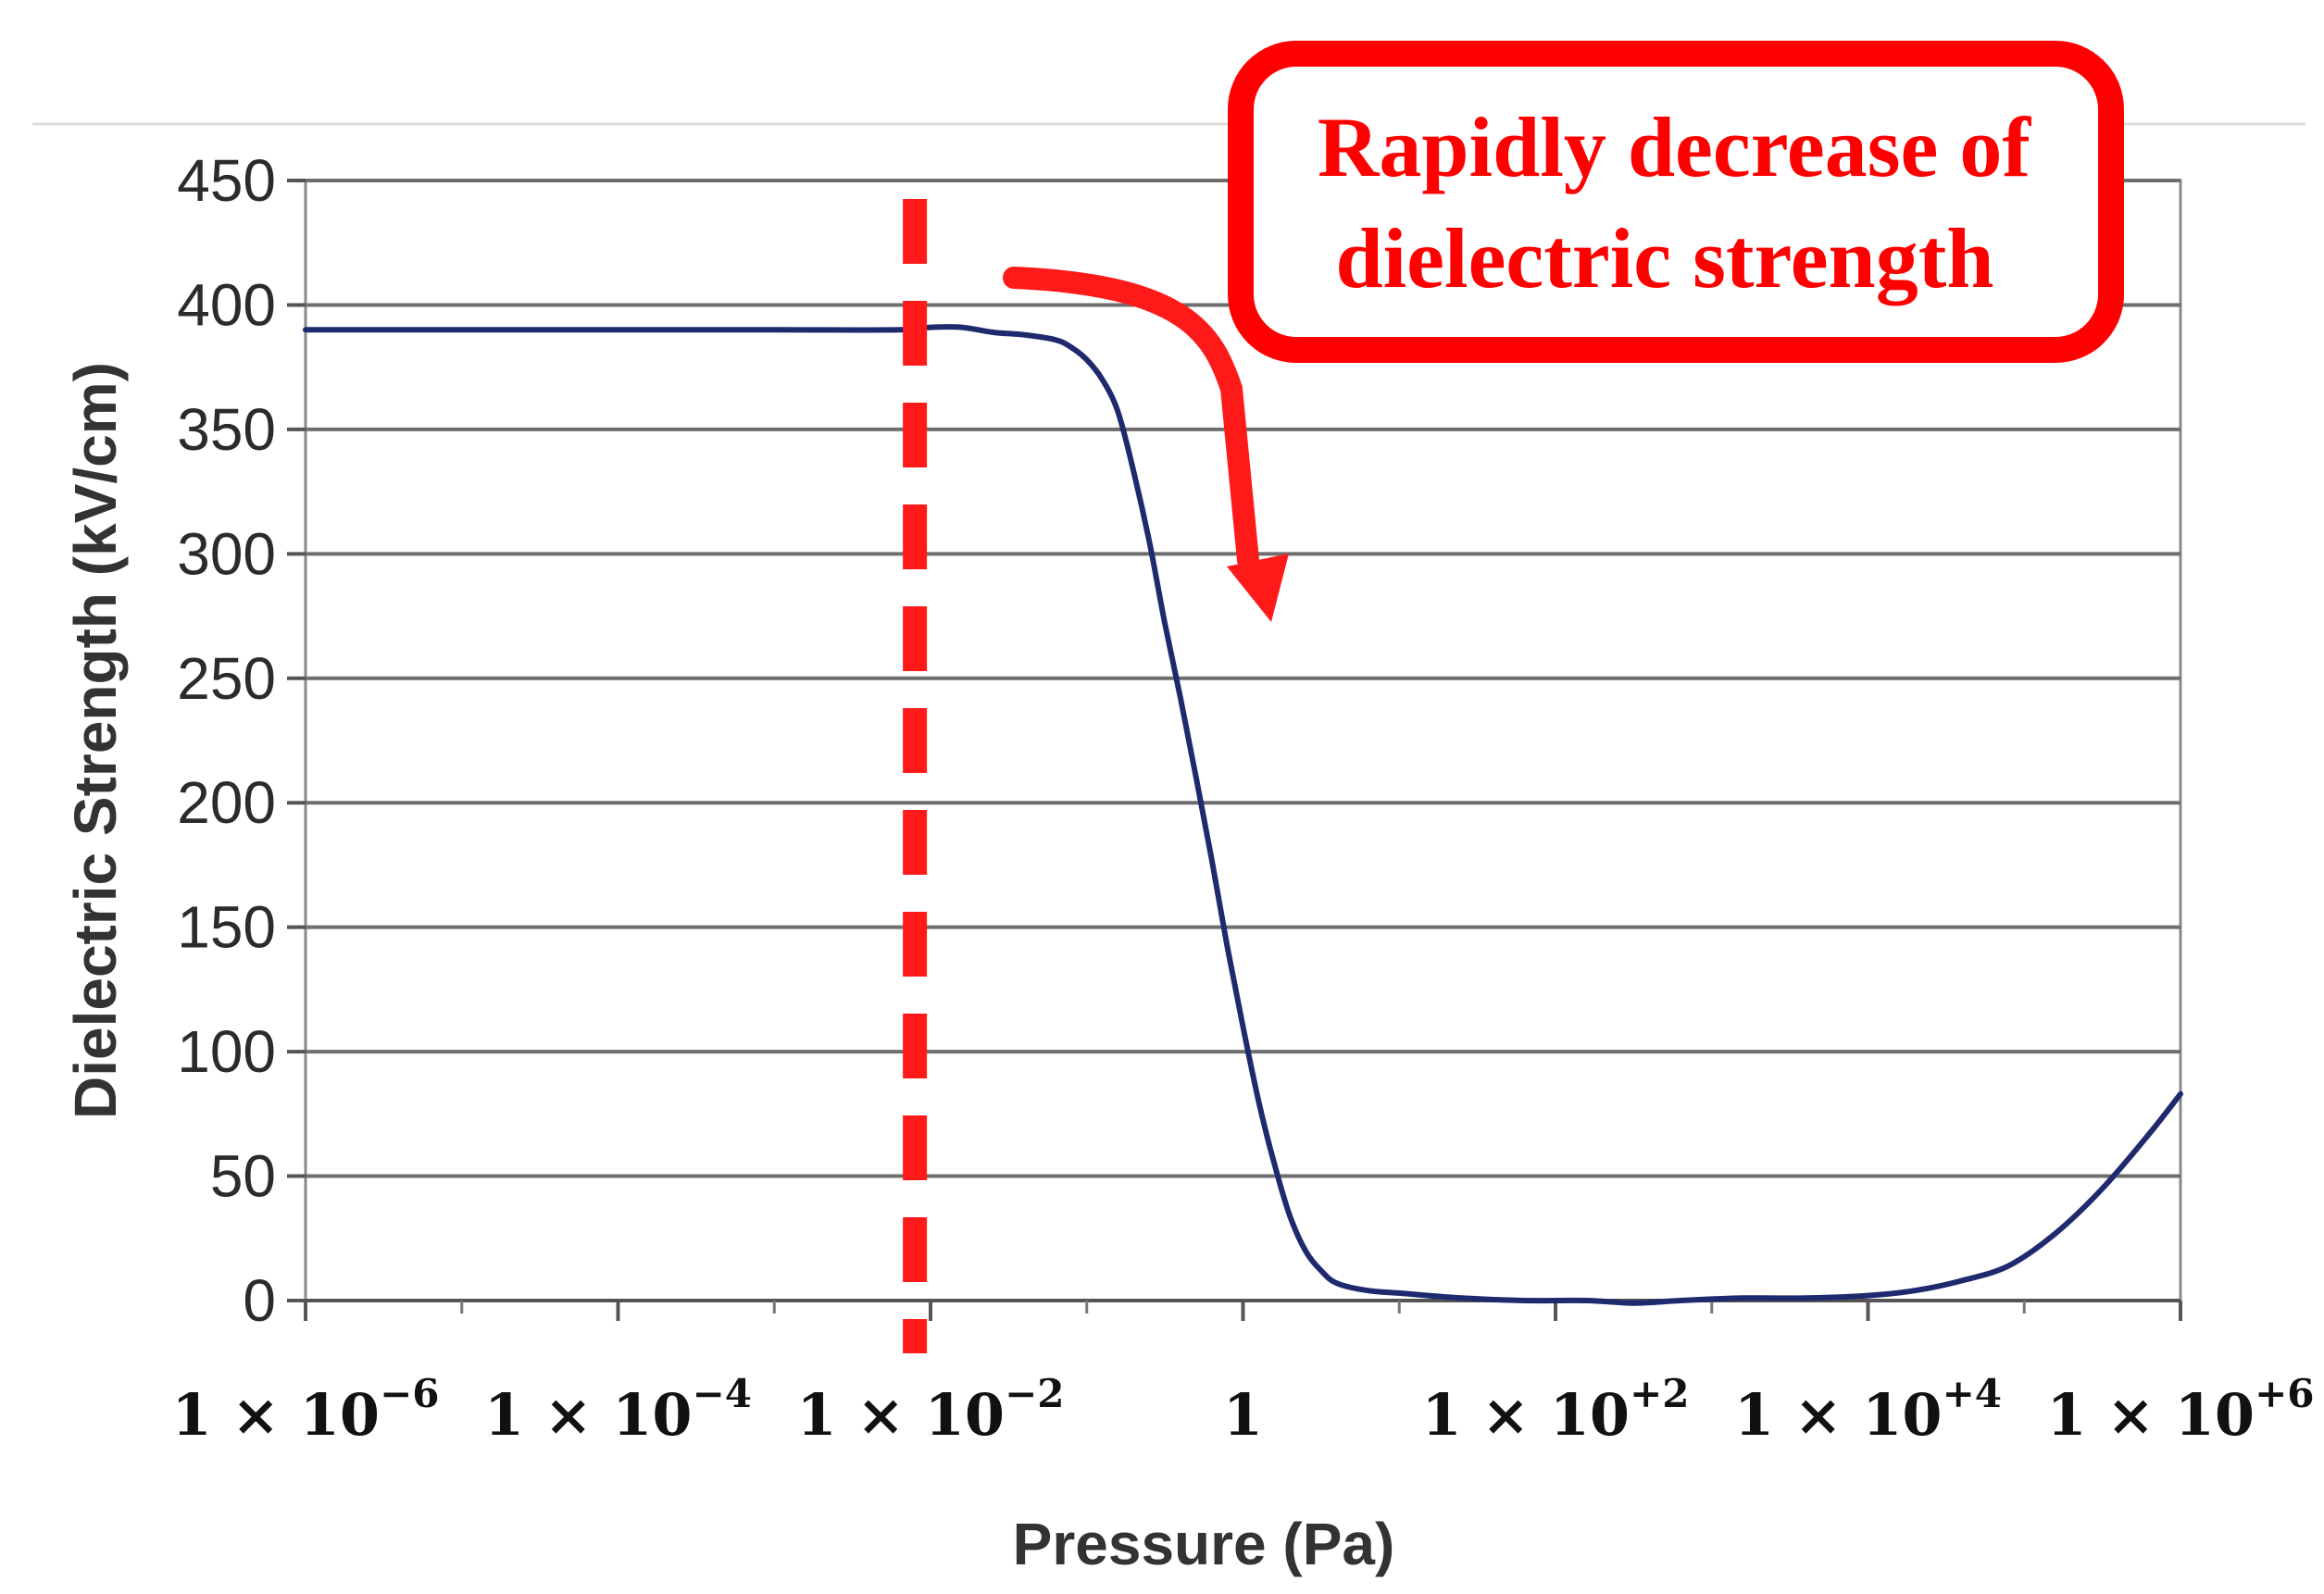 The height and width of the screenshot is (1594, 2324). I want to click on x-tick-label: 1 × 10+2, so click(1556, 1410).